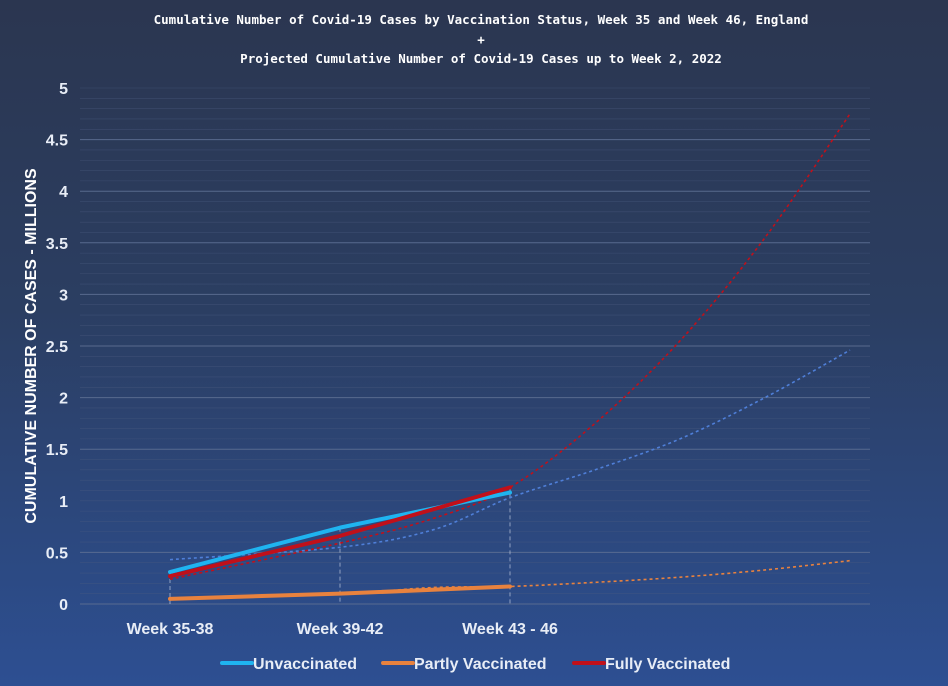 The width and height of the screenshot is (948, 686). What do you see at coordinates (57, 553) in the screenshot?
I see `y-tick-label: 0.5` at bounding box center [57, 553].